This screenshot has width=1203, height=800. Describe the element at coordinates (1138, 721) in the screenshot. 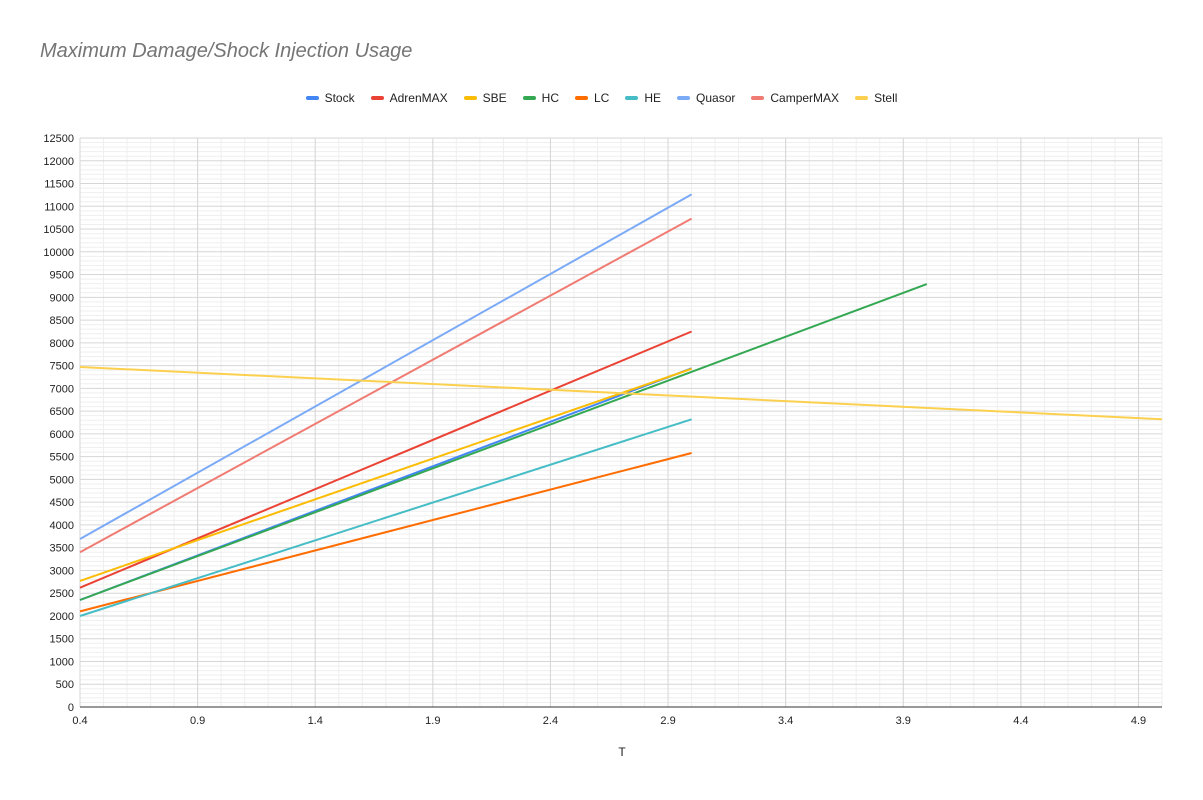

I see `x-tick-label: 4.9` at that location.